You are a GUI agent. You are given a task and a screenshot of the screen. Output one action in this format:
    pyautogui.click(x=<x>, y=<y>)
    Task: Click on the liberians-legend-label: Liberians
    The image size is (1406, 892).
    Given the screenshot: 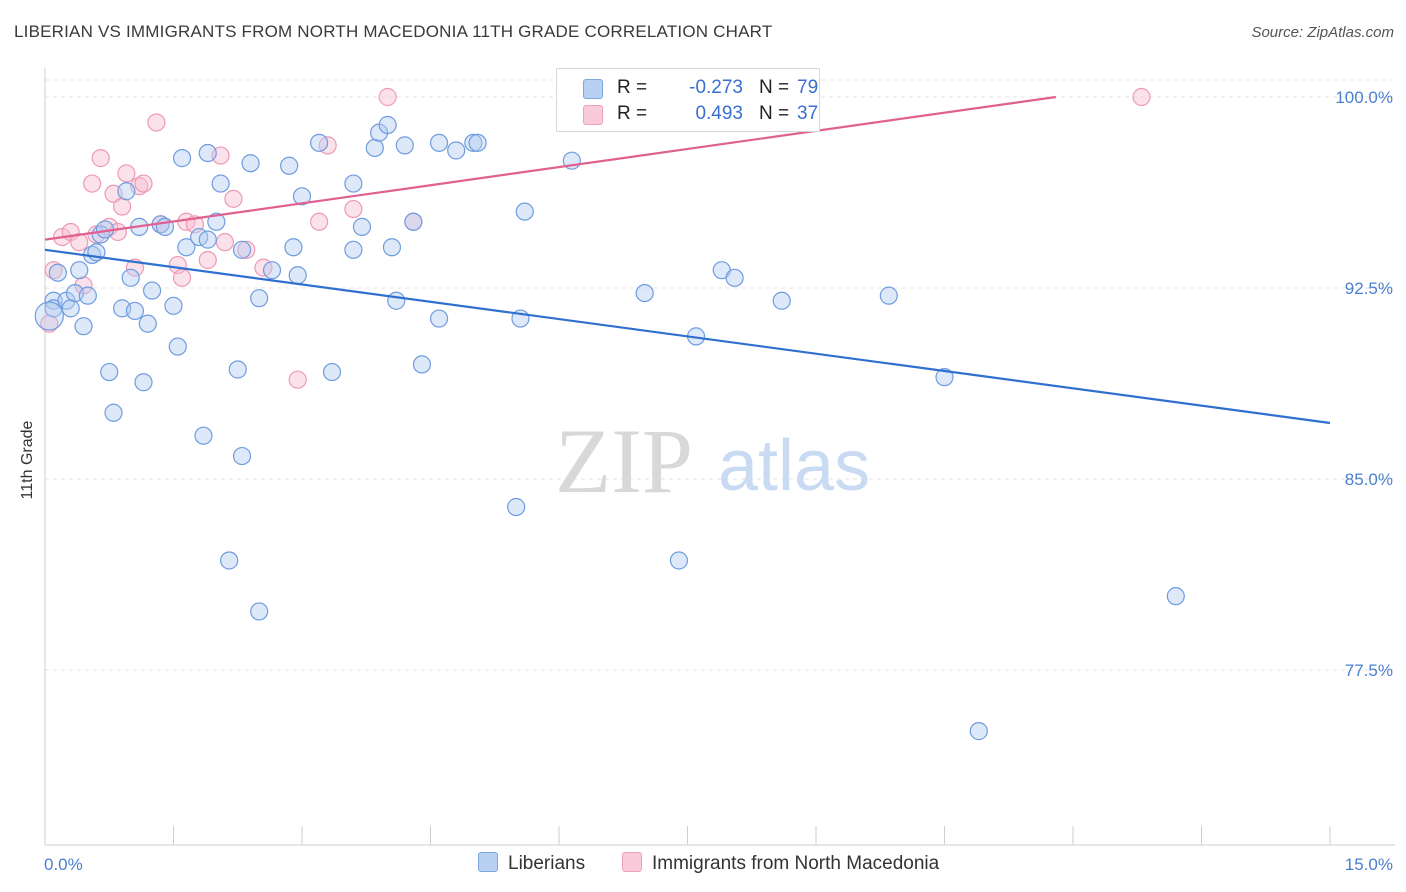 What is the action you would take?
    pyautogui.click(x=547, y=863)
    